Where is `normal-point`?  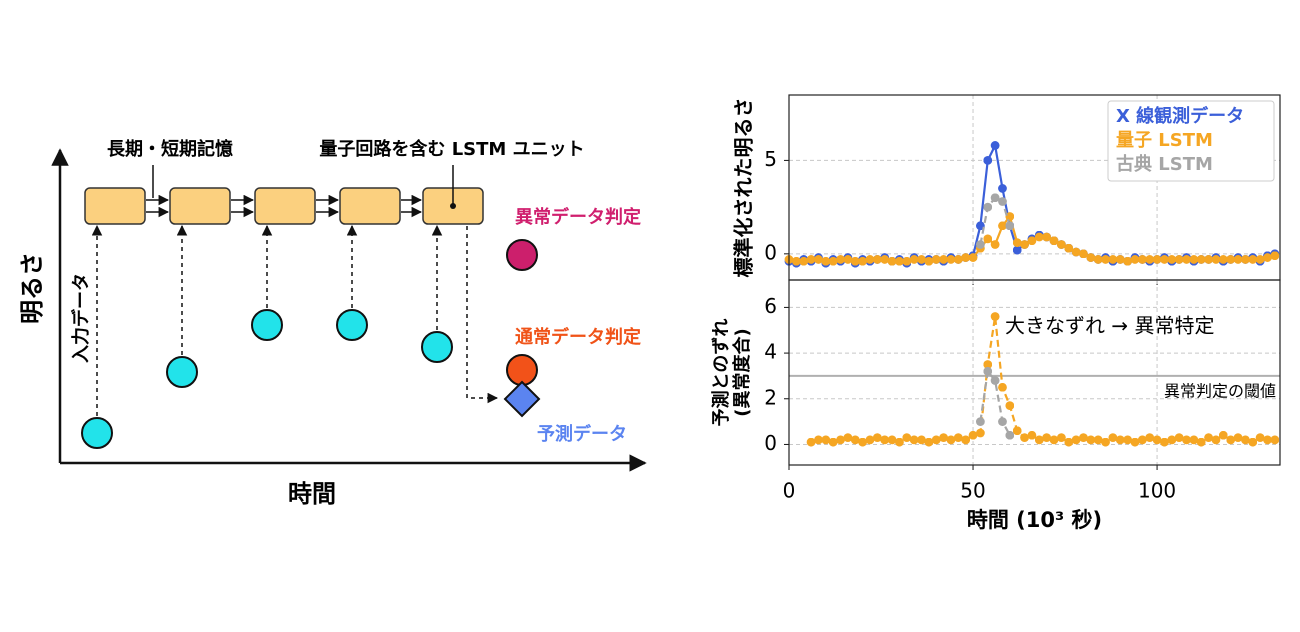 normal-point is located at coordinates (522, 370).